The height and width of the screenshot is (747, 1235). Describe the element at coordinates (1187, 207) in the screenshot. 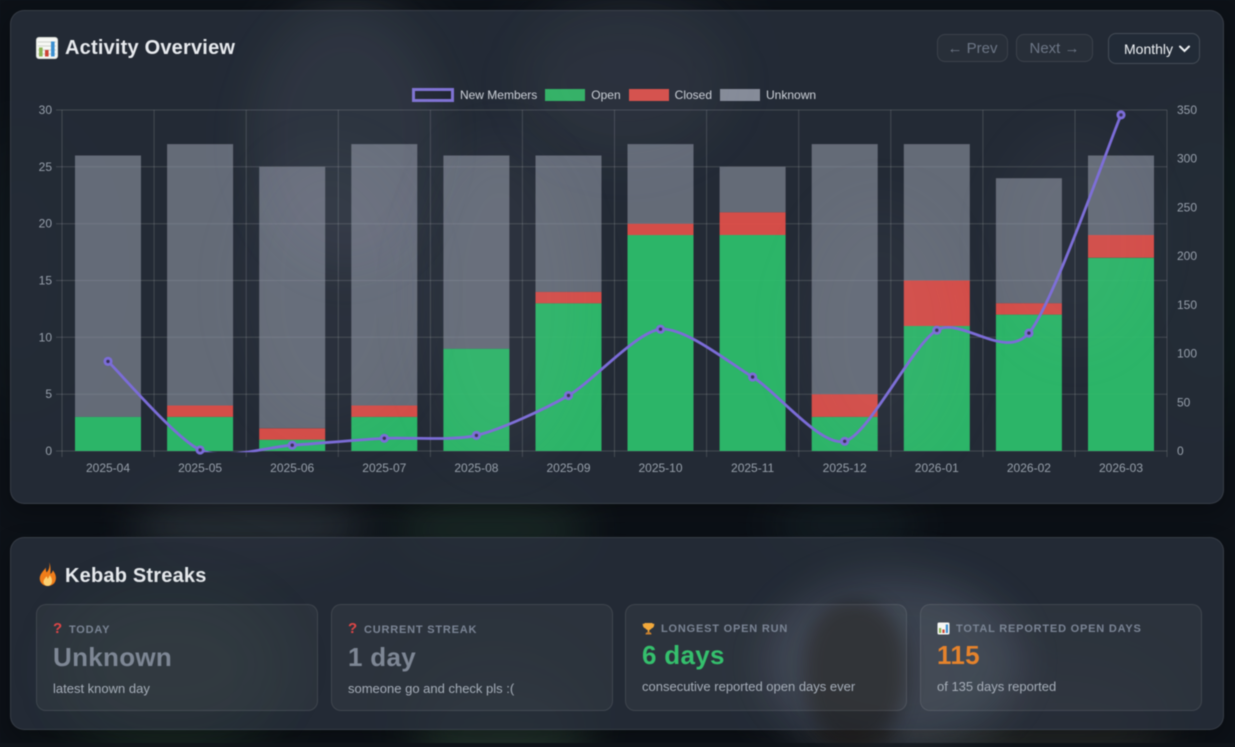

I see `svg-text: 250` at that location.